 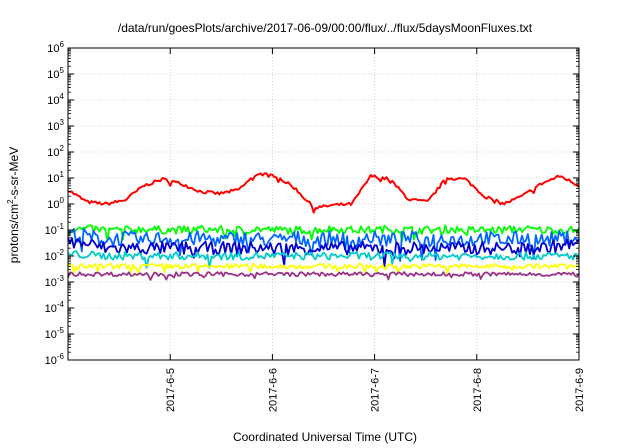 I want to click on x-axis-label: Coordinated Universal Time (UTC), so click(x=325, y=437).